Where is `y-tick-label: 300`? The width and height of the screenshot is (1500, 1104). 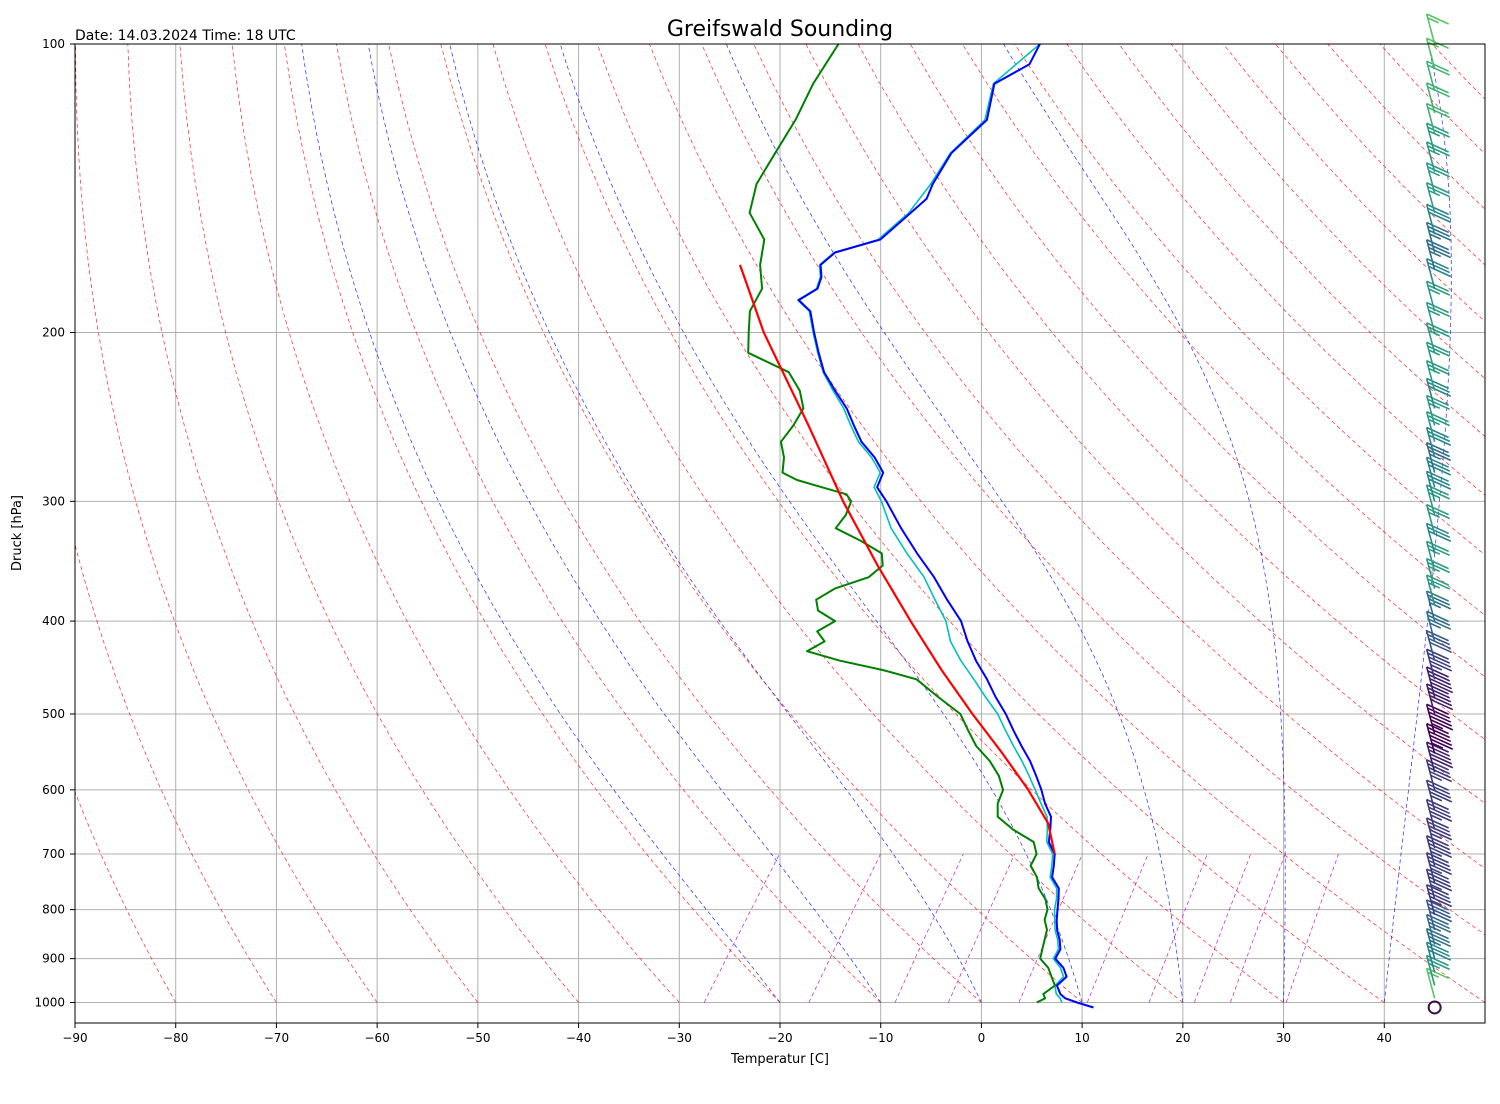 y-tick-label: 300 is located at coordinates (53, 501).